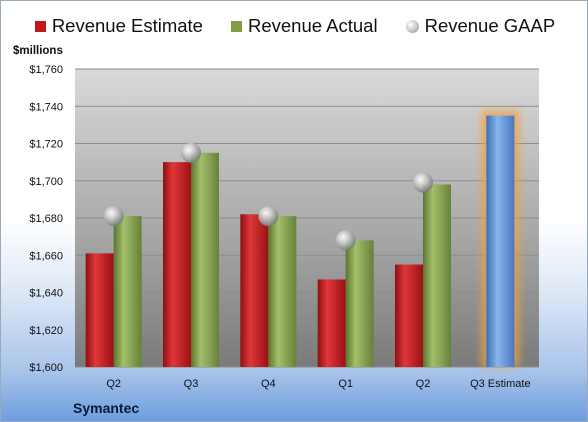 The width and height of the screenshot is (588, 422). Describe the element at coordinates (268, 384) in the screenshot. I see `x-tick-label: Q4` at that location.